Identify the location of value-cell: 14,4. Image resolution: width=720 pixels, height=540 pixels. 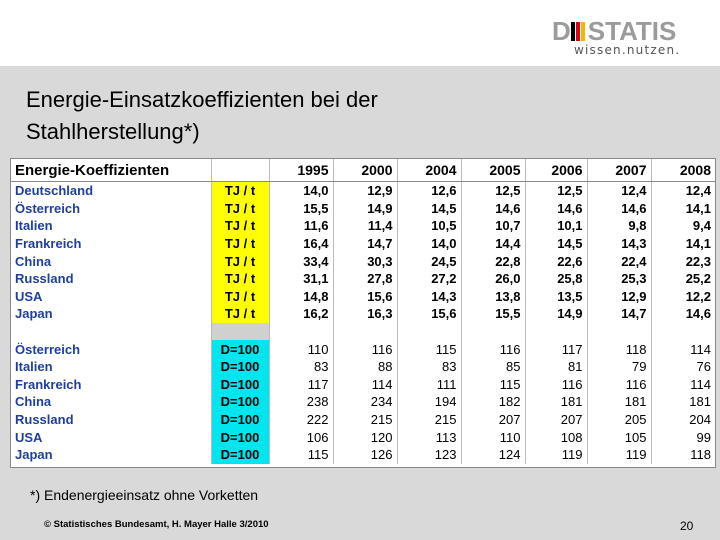
(493, 243).